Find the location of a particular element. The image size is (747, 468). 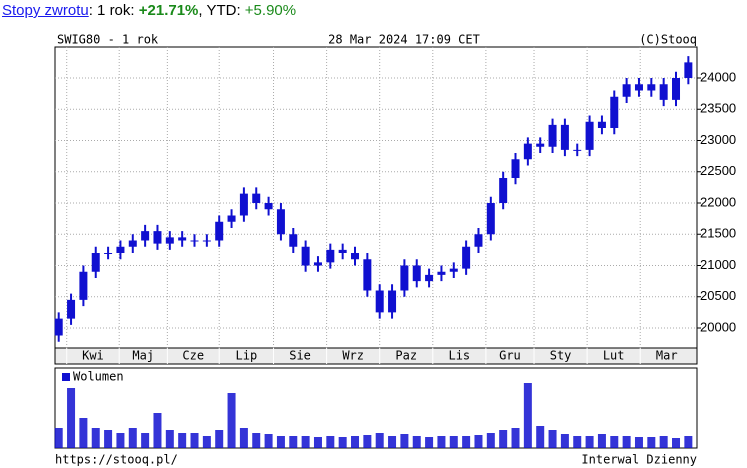

x-tick-label: Lut is located at coordinates (614, 356).